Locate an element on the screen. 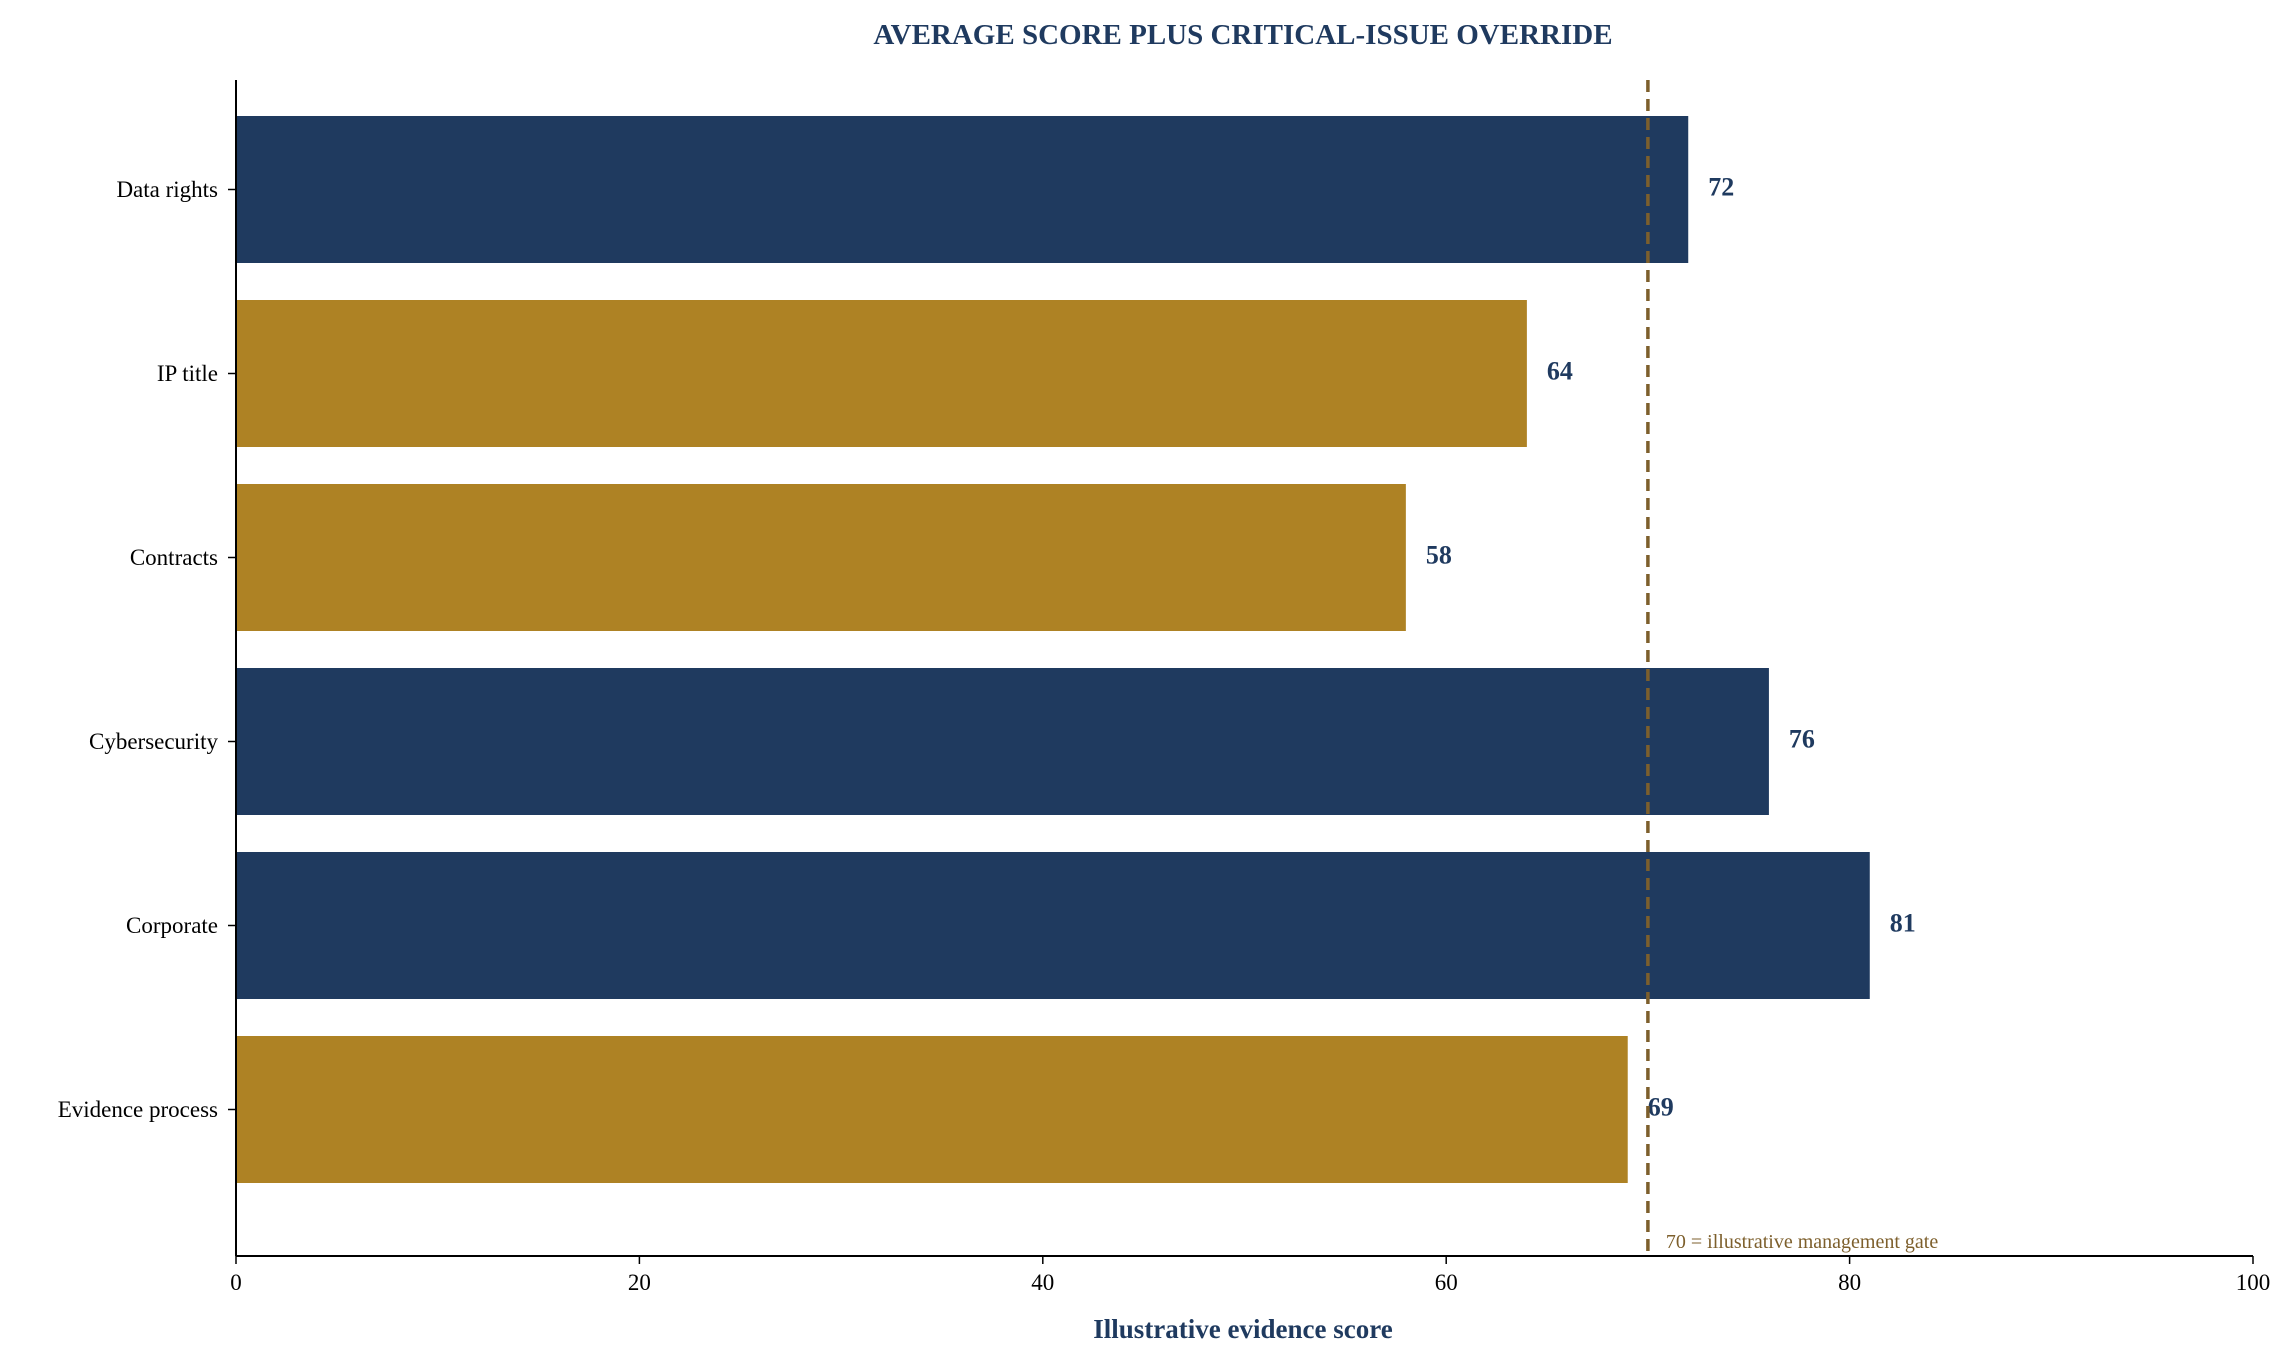 The image size is (2294, 1362). value-label-ip-title: 64 is located at coordinates (1560, 370).